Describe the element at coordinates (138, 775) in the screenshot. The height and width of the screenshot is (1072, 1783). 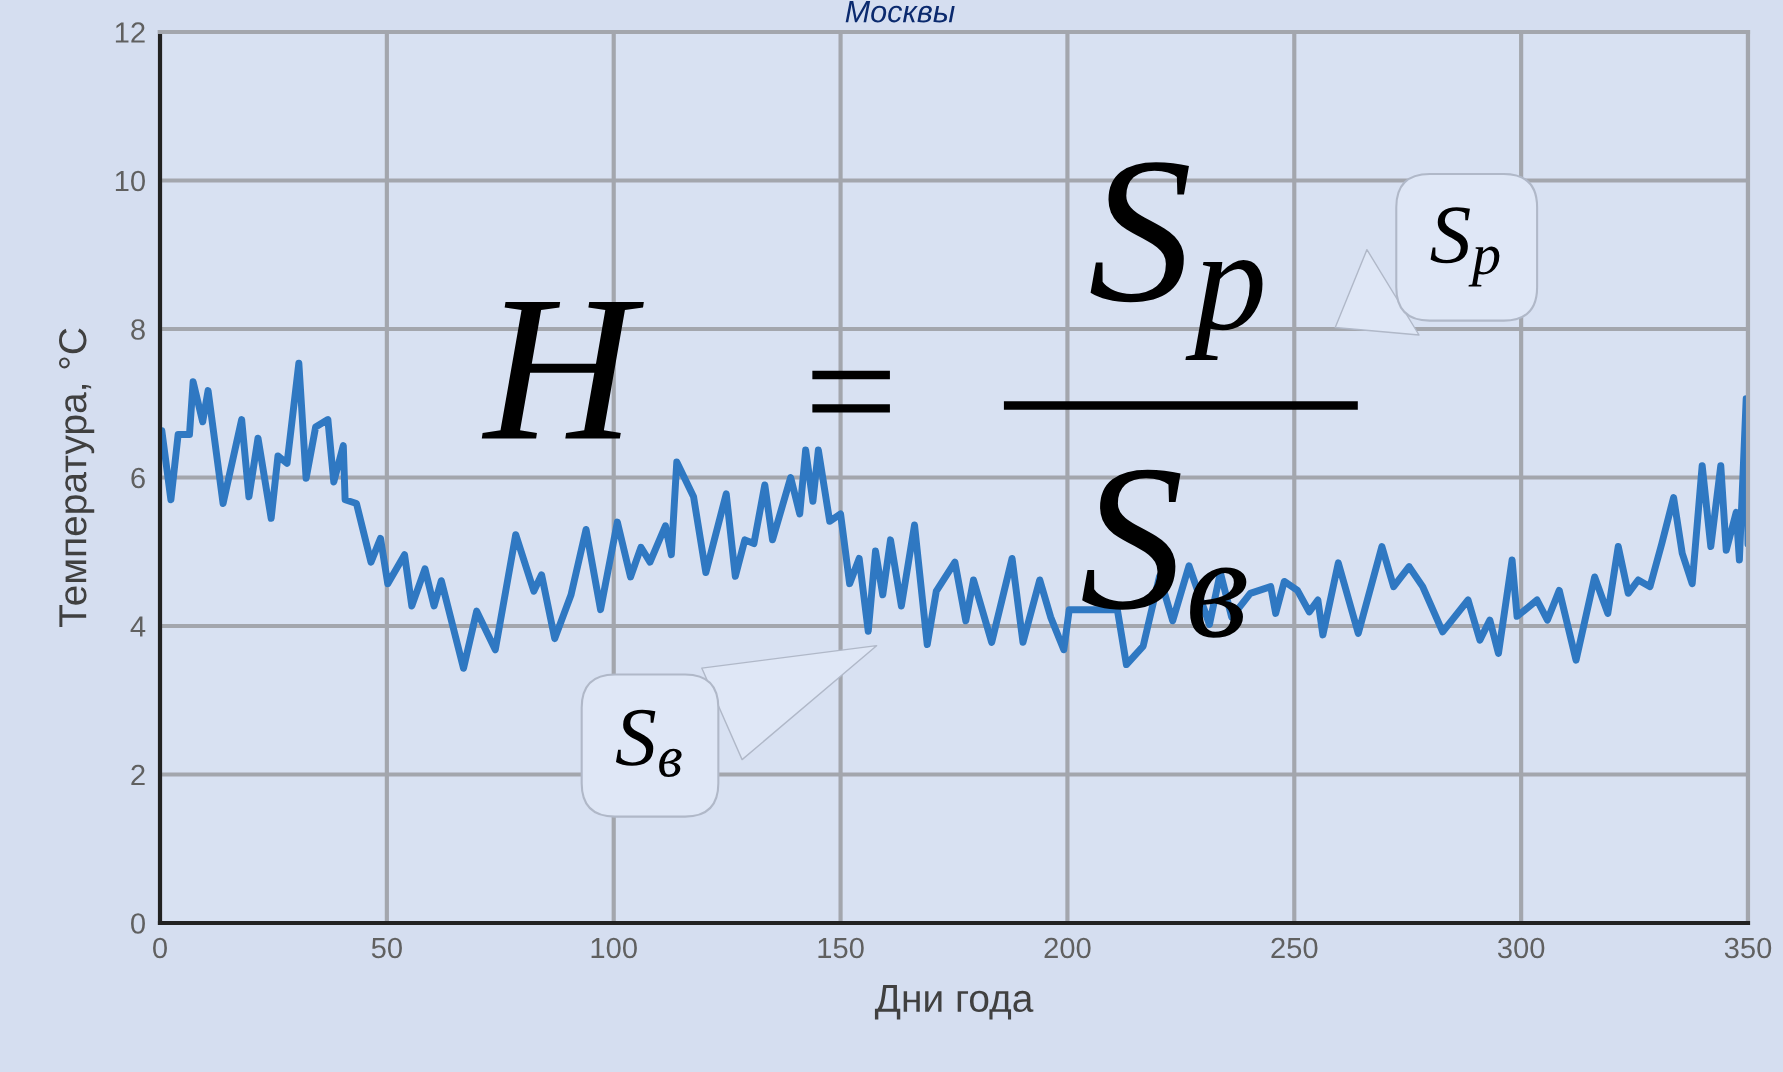
I see `y-tick-label: 2` at that location.